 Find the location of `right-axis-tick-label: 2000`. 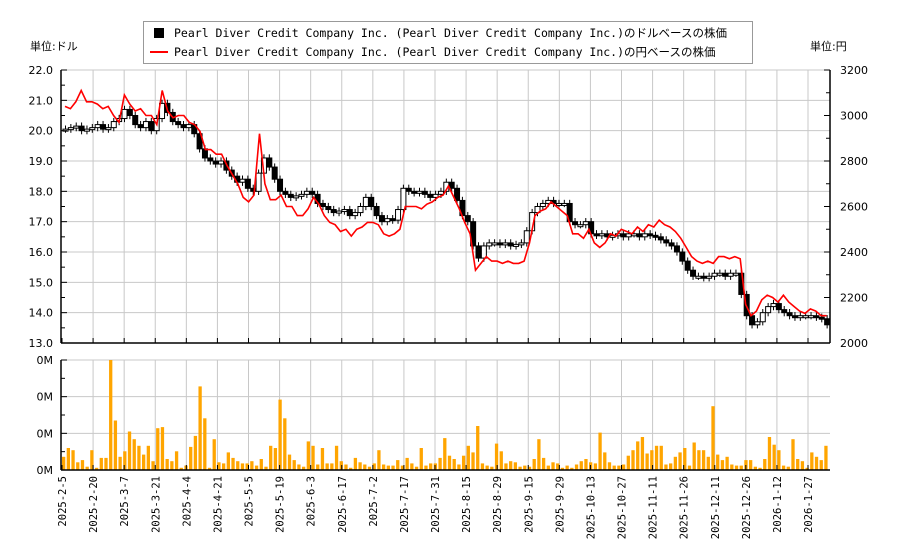

right-axis-tick-label: 2000 is located at coordinates (854, 343).